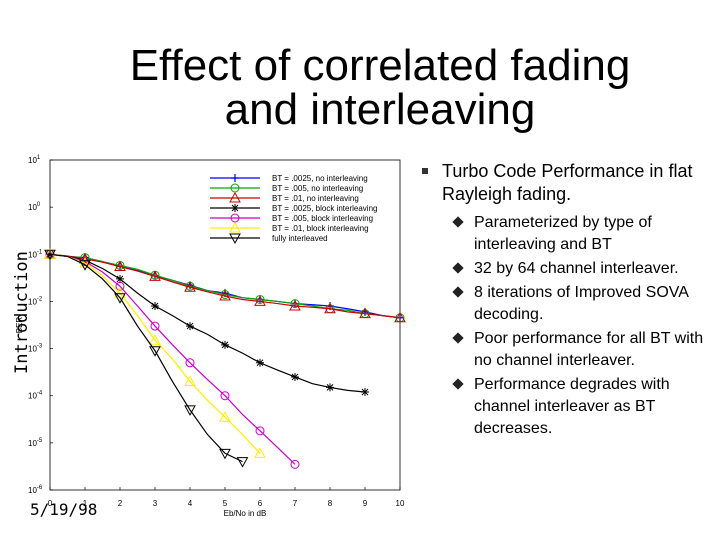  I want to click on legend-label: BT = .01, no interleaving, so click(315, 198).